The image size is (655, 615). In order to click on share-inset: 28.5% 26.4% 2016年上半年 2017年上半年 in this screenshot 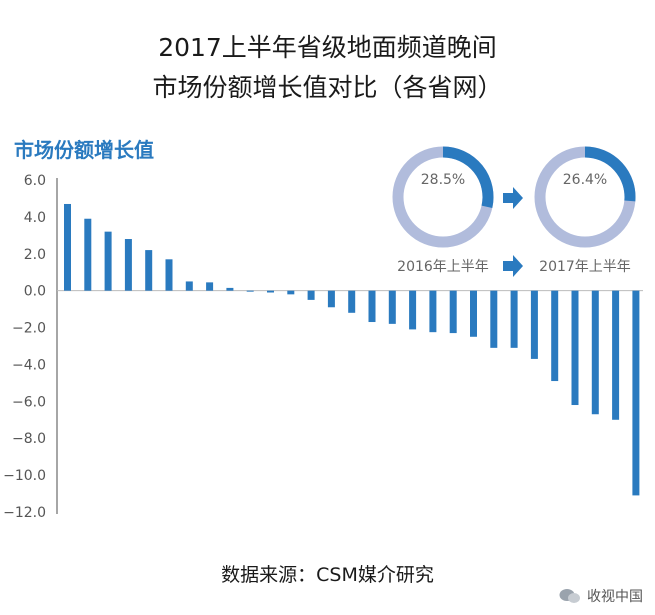, I will do `click(514, 211)`.